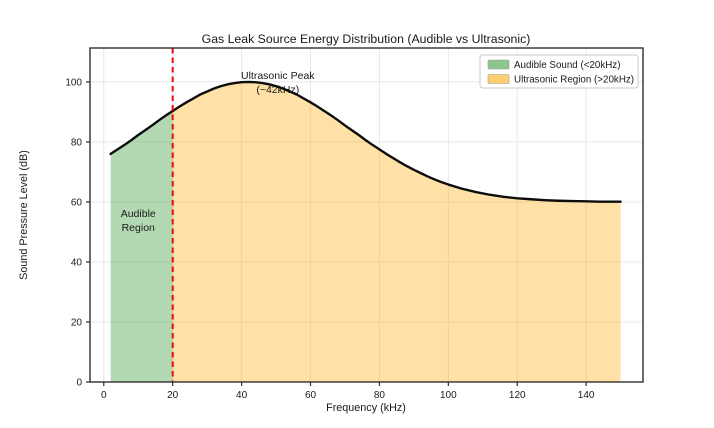 This screenshot has width=714, height=428. Describe the element at coordinates (278, 76) in the screenshot. I see `ultrasonic-peak-annotation: Ultrasonic Peak` at that location.